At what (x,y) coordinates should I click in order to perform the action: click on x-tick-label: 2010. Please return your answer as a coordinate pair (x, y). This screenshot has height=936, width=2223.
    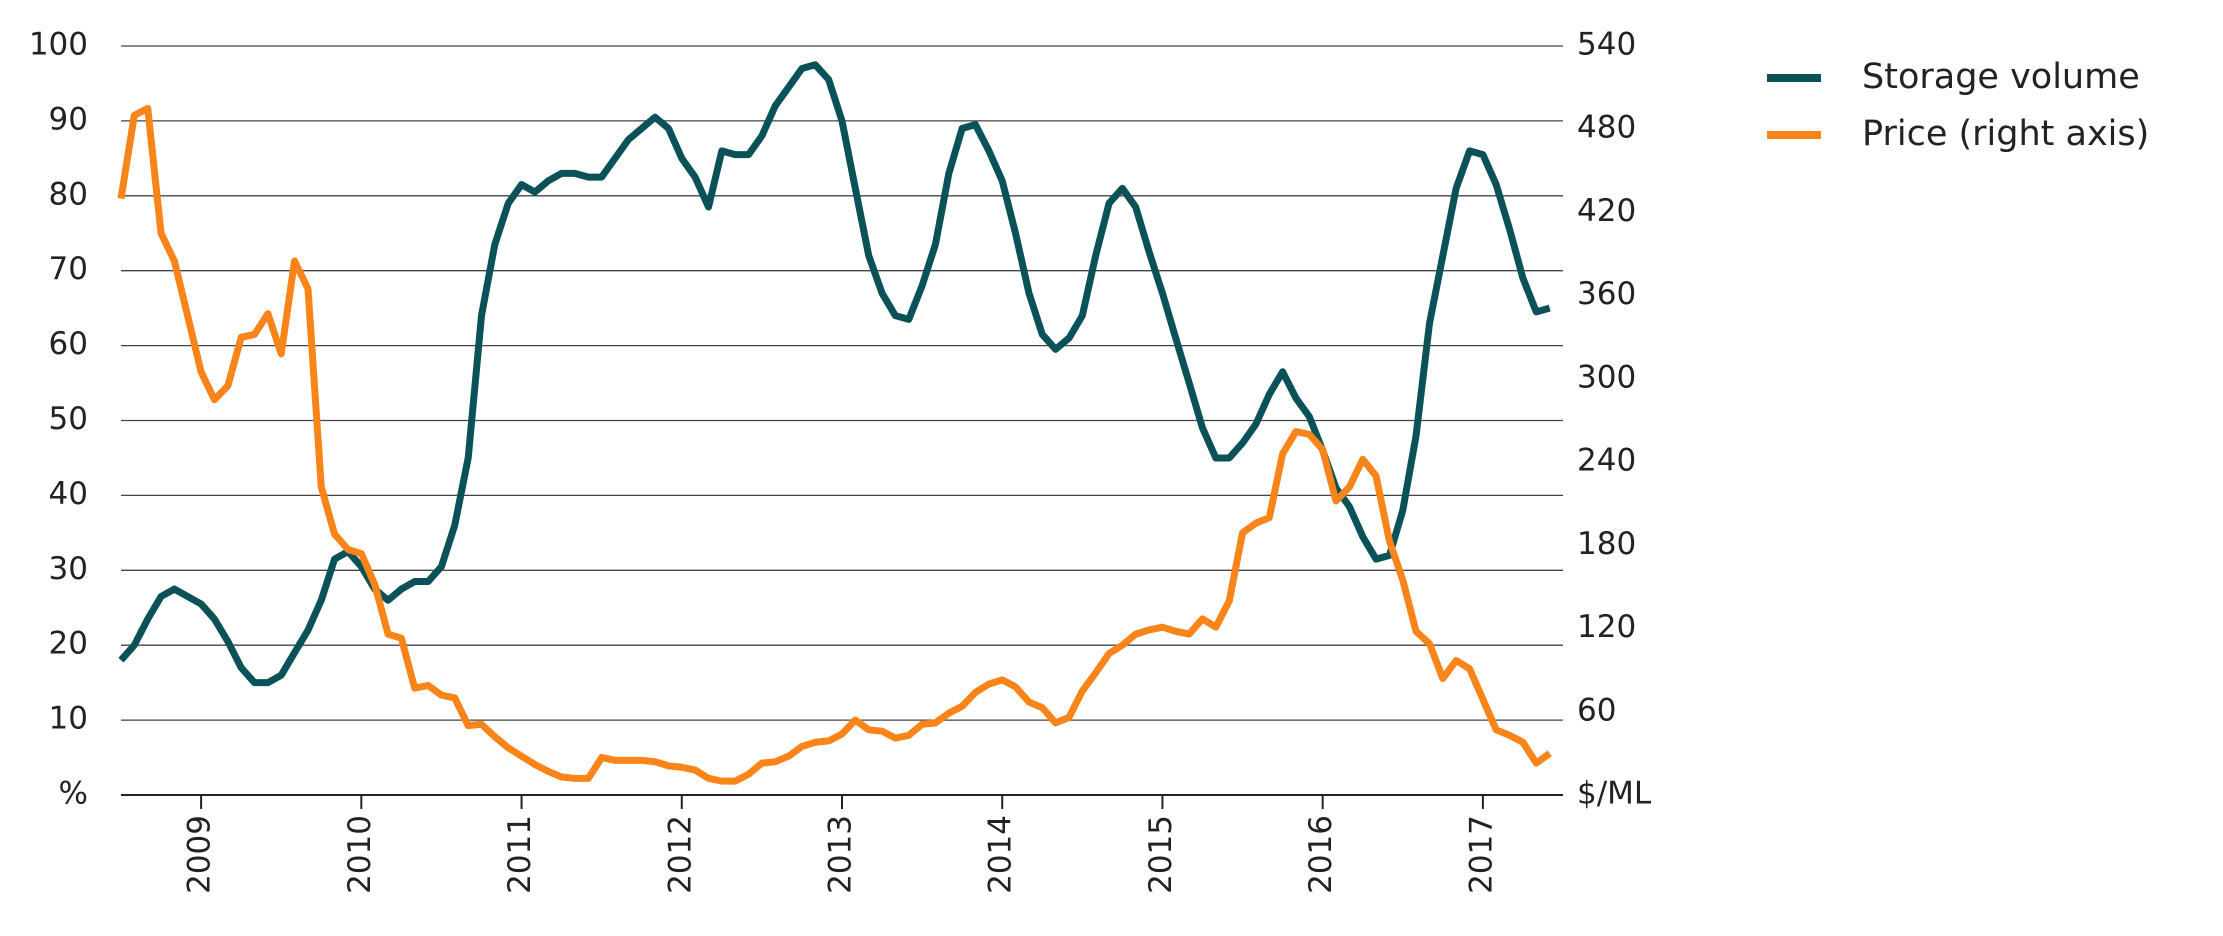
    Looking at the image, I should click on (360, 854).